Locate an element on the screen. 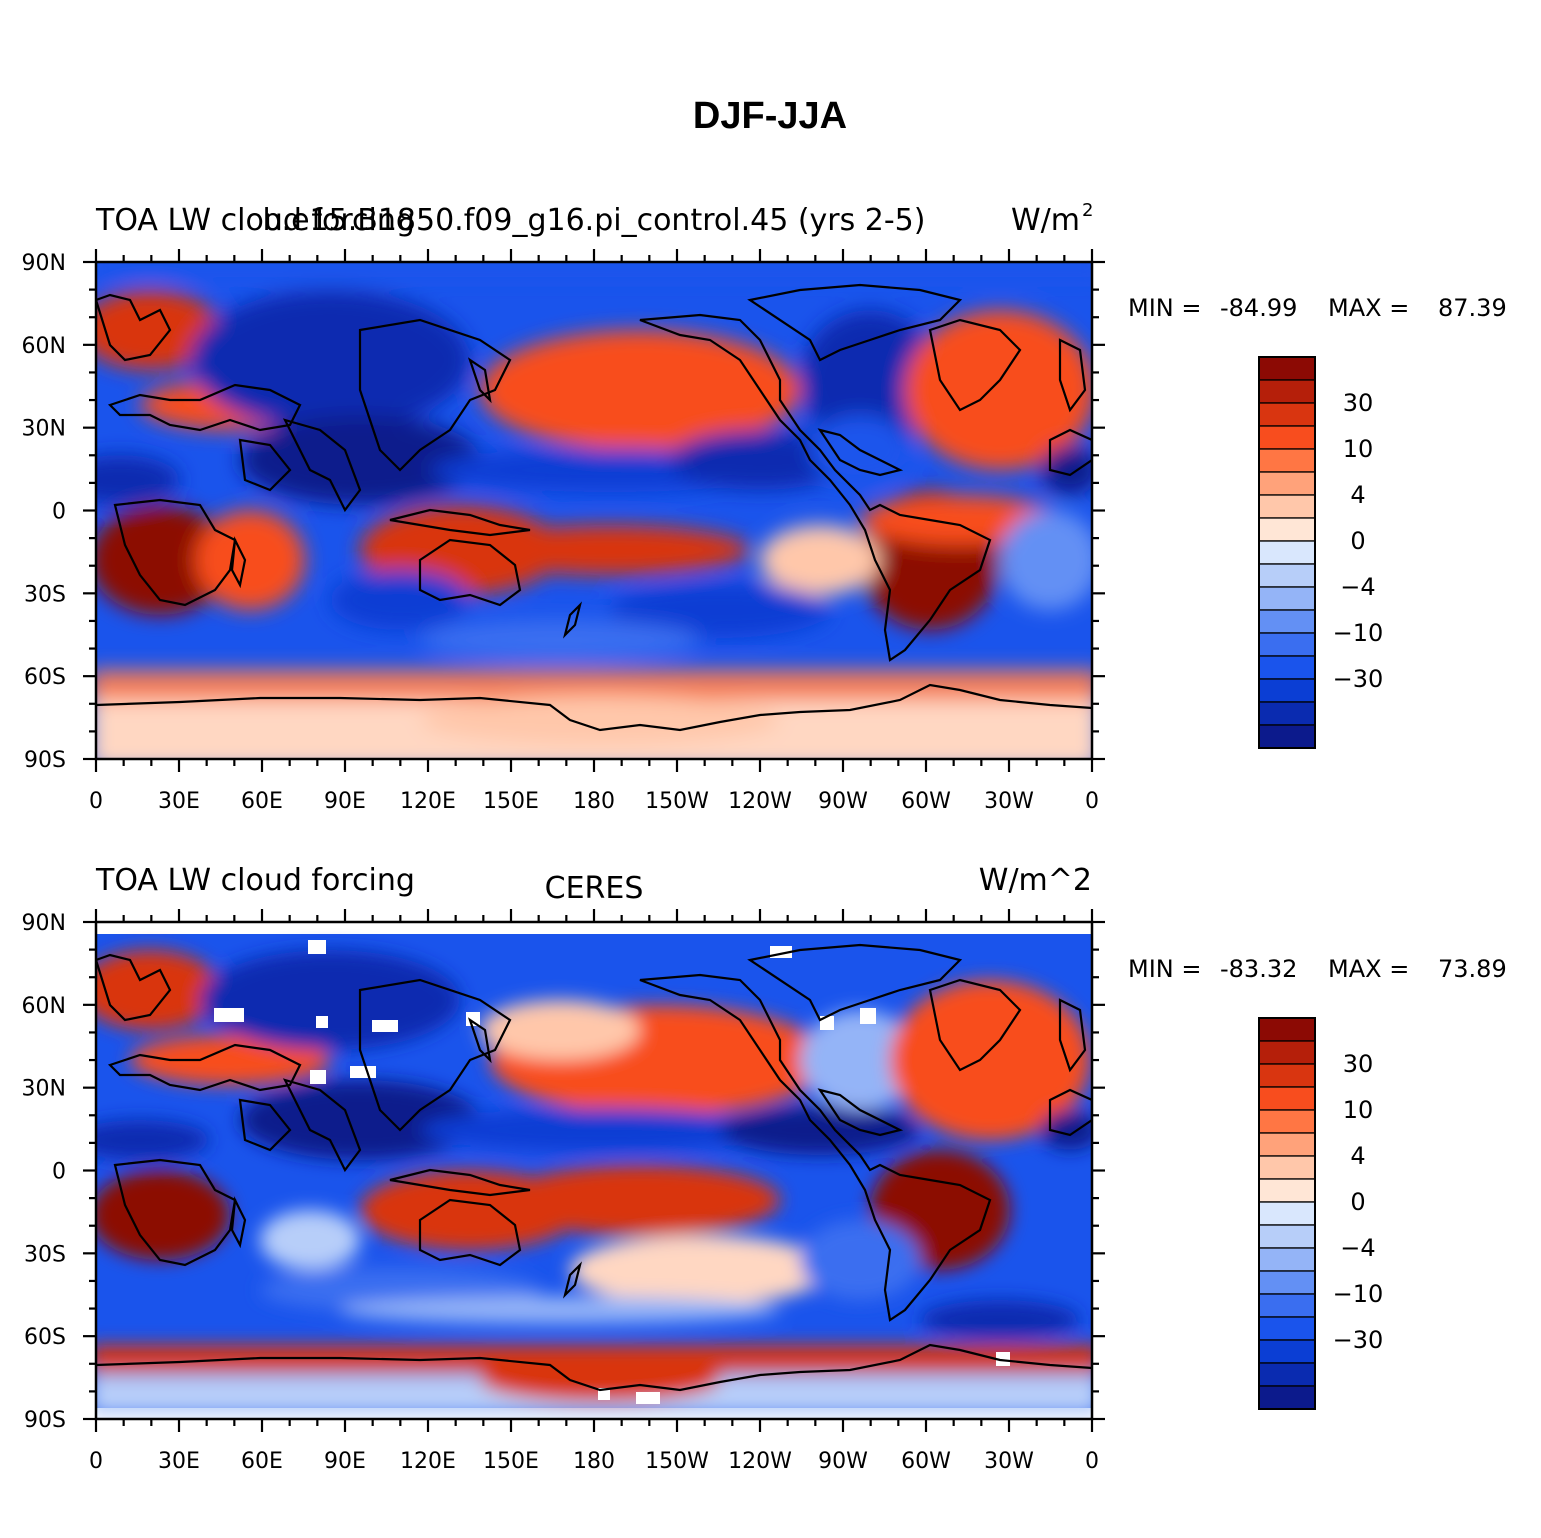  longitude-labels: 0 30E 60E 90E 120E 150E 180 150W 120W 90W 60W 30W 0 is located at coordinates (594, 801).